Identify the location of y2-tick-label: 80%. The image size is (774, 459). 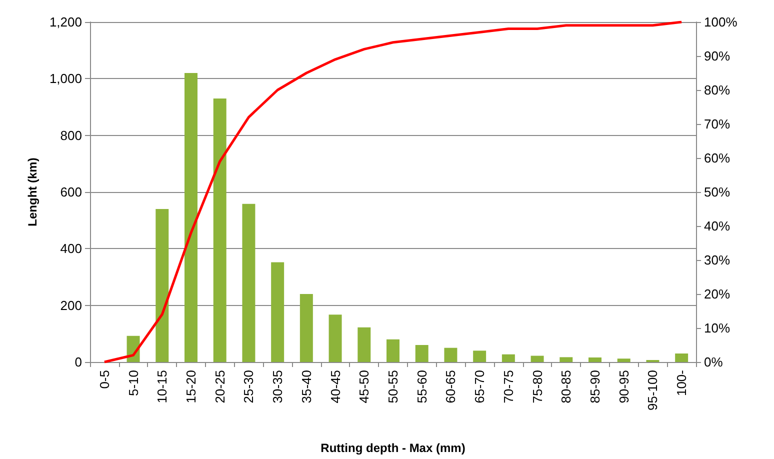
(717, 90).